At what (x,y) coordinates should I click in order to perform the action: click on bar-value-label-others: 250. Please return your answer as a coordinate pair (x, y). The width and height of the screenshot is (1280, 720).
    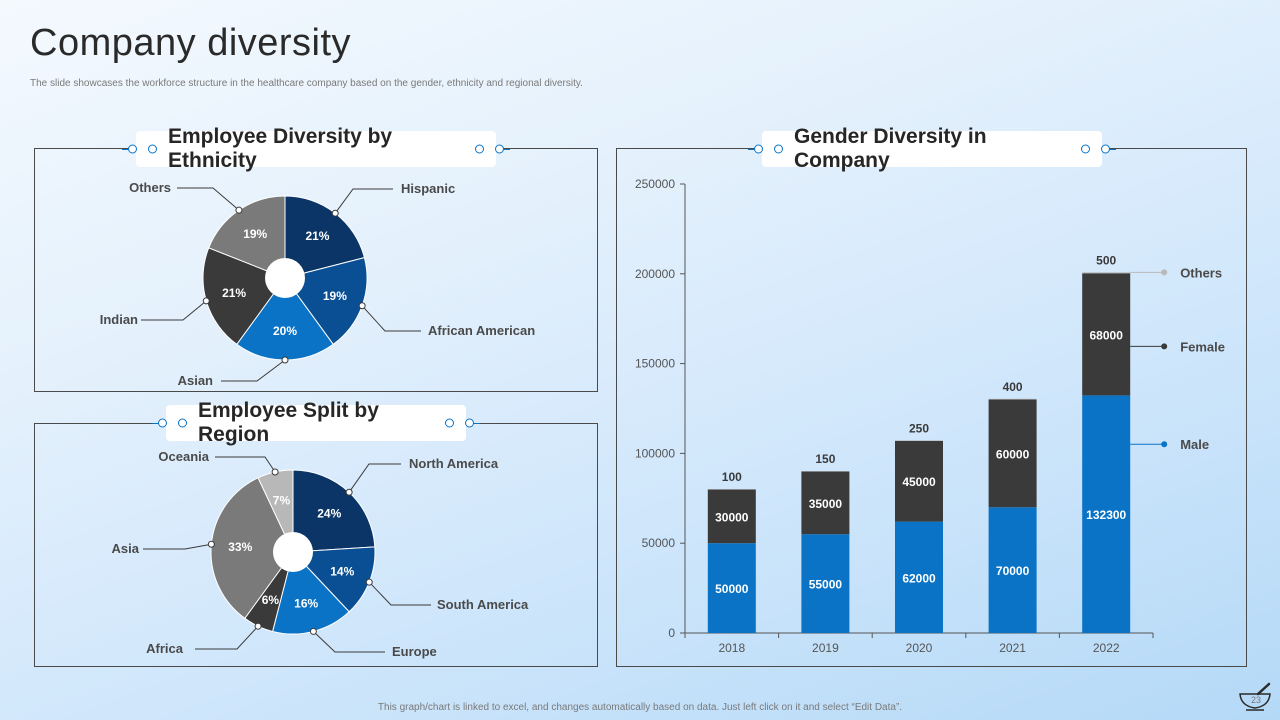
    Looking at the image, I should click on (919, 428).